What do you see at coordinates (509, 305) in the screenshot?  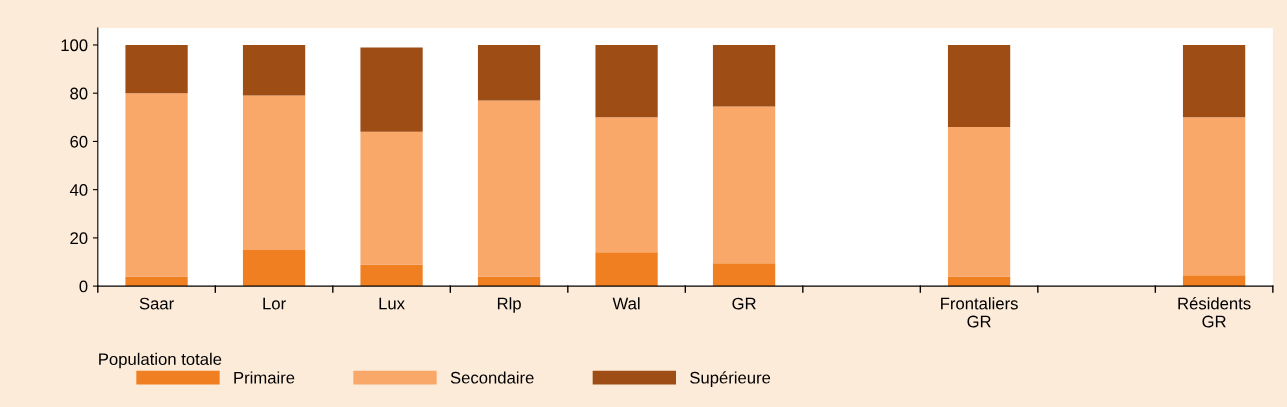 I see `x-tick-label: Rlp` at bounding box center [509, 305].